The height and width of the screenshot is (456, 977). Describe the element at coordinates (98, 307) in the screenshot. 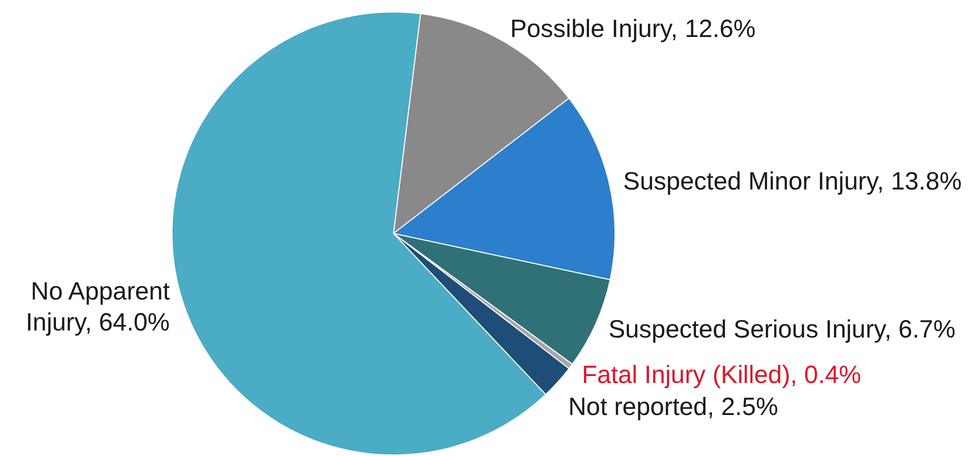

I see `slice-label: No Apparent Injury, 64.0%` at that location.